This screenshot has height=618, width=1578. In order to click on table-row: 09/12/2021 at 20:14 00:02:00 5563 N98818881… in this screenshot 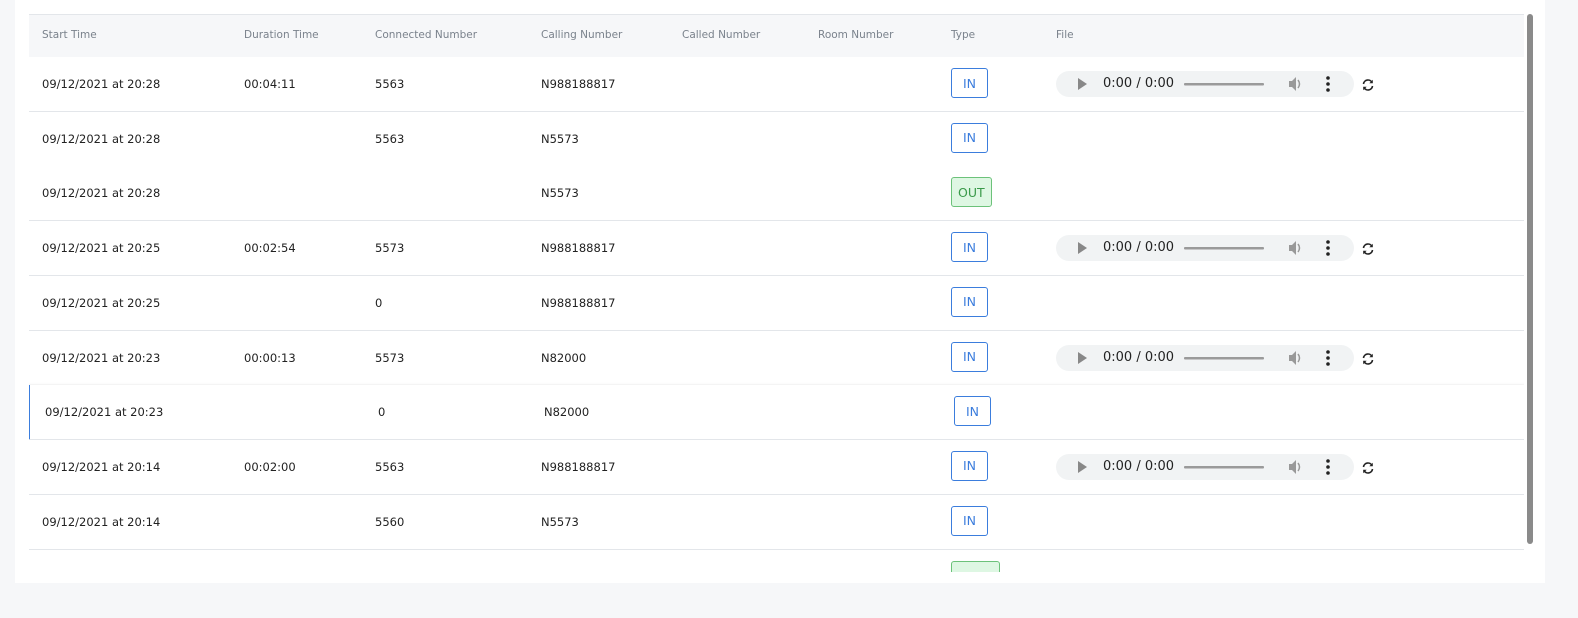, I will do `click(776, 467)`.